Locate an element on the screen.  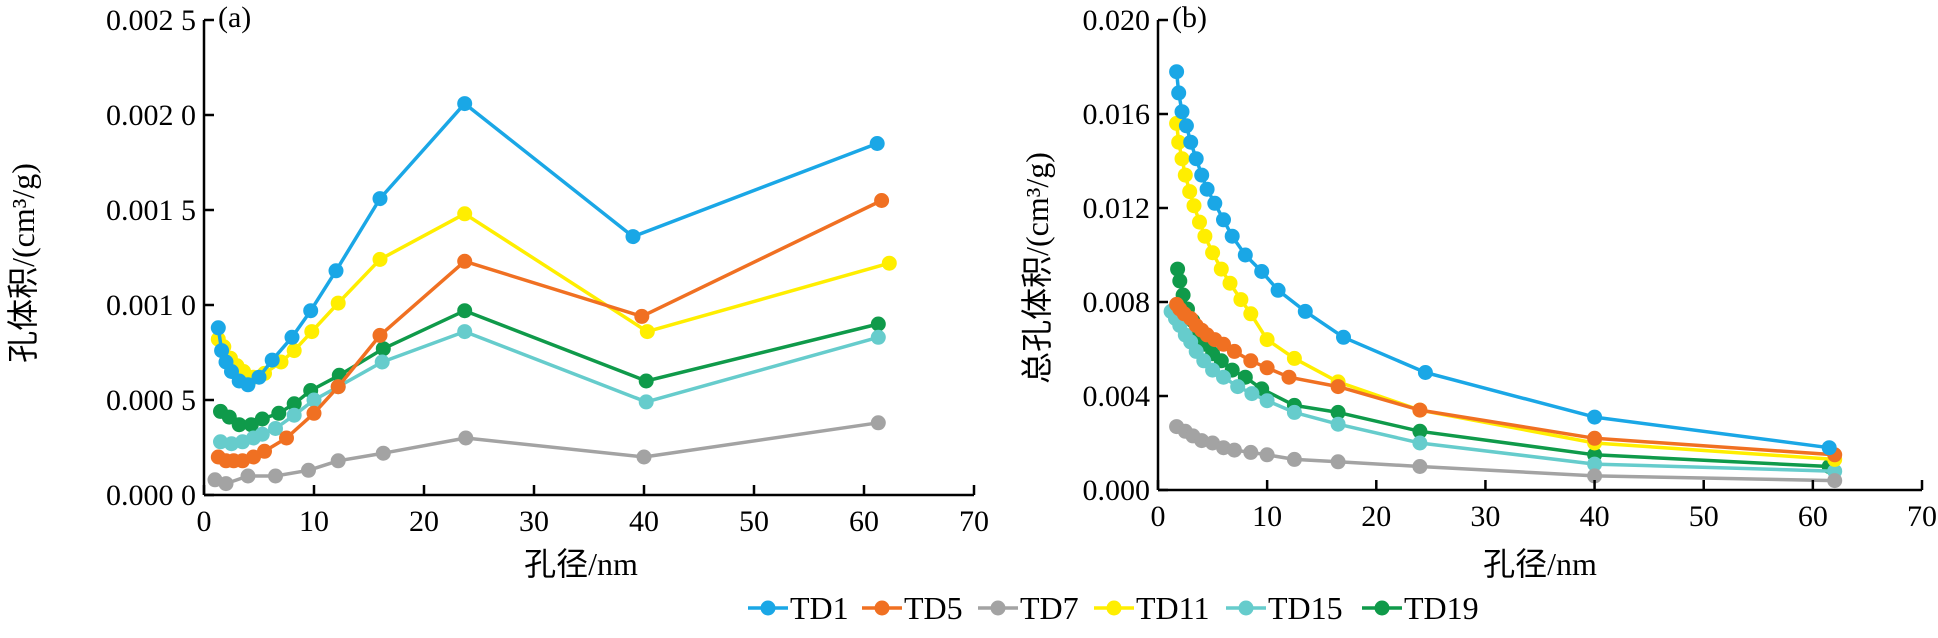
legend-item-td11: TD11 is located at coordinates (1151, 608).